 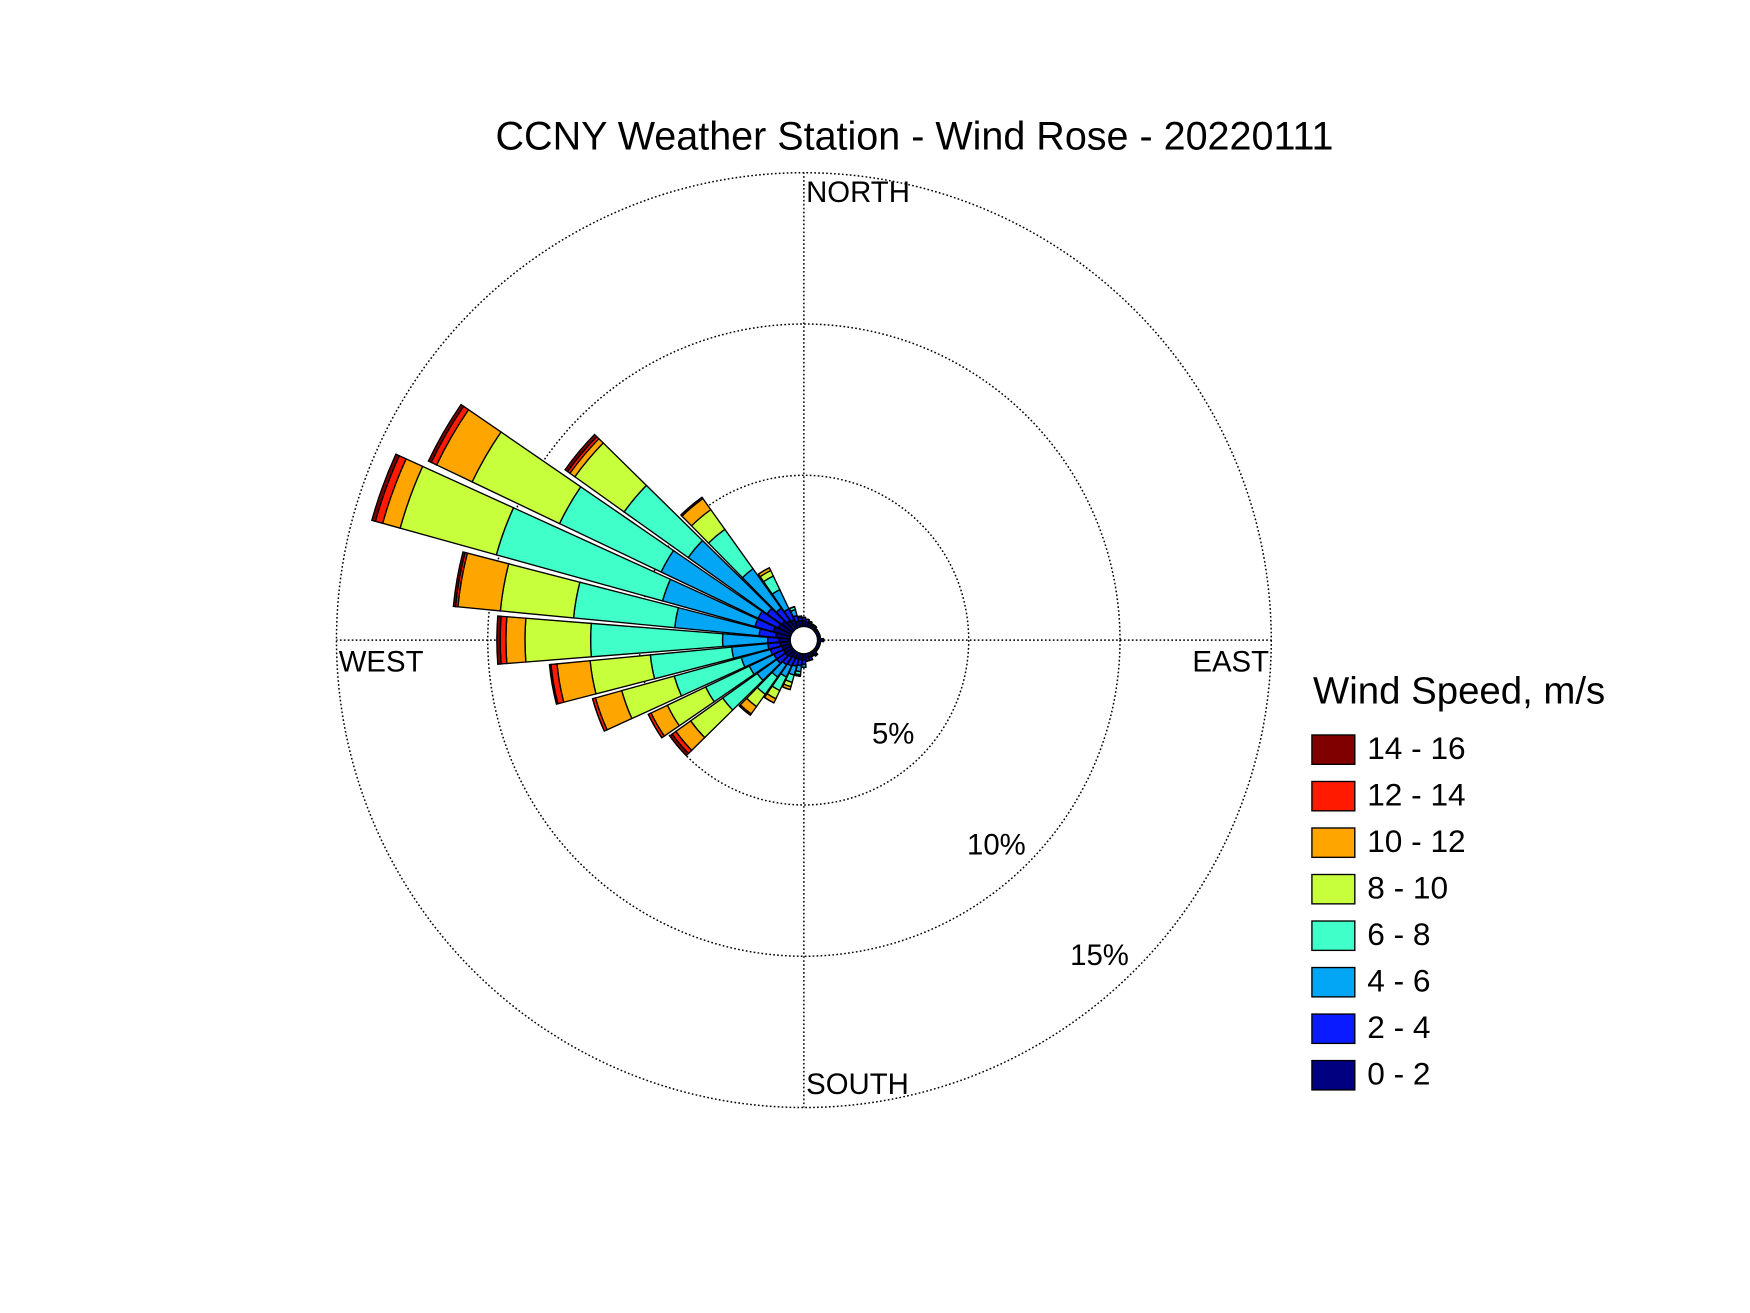 I want to click on grid-circle, so click(x=804, y=640).